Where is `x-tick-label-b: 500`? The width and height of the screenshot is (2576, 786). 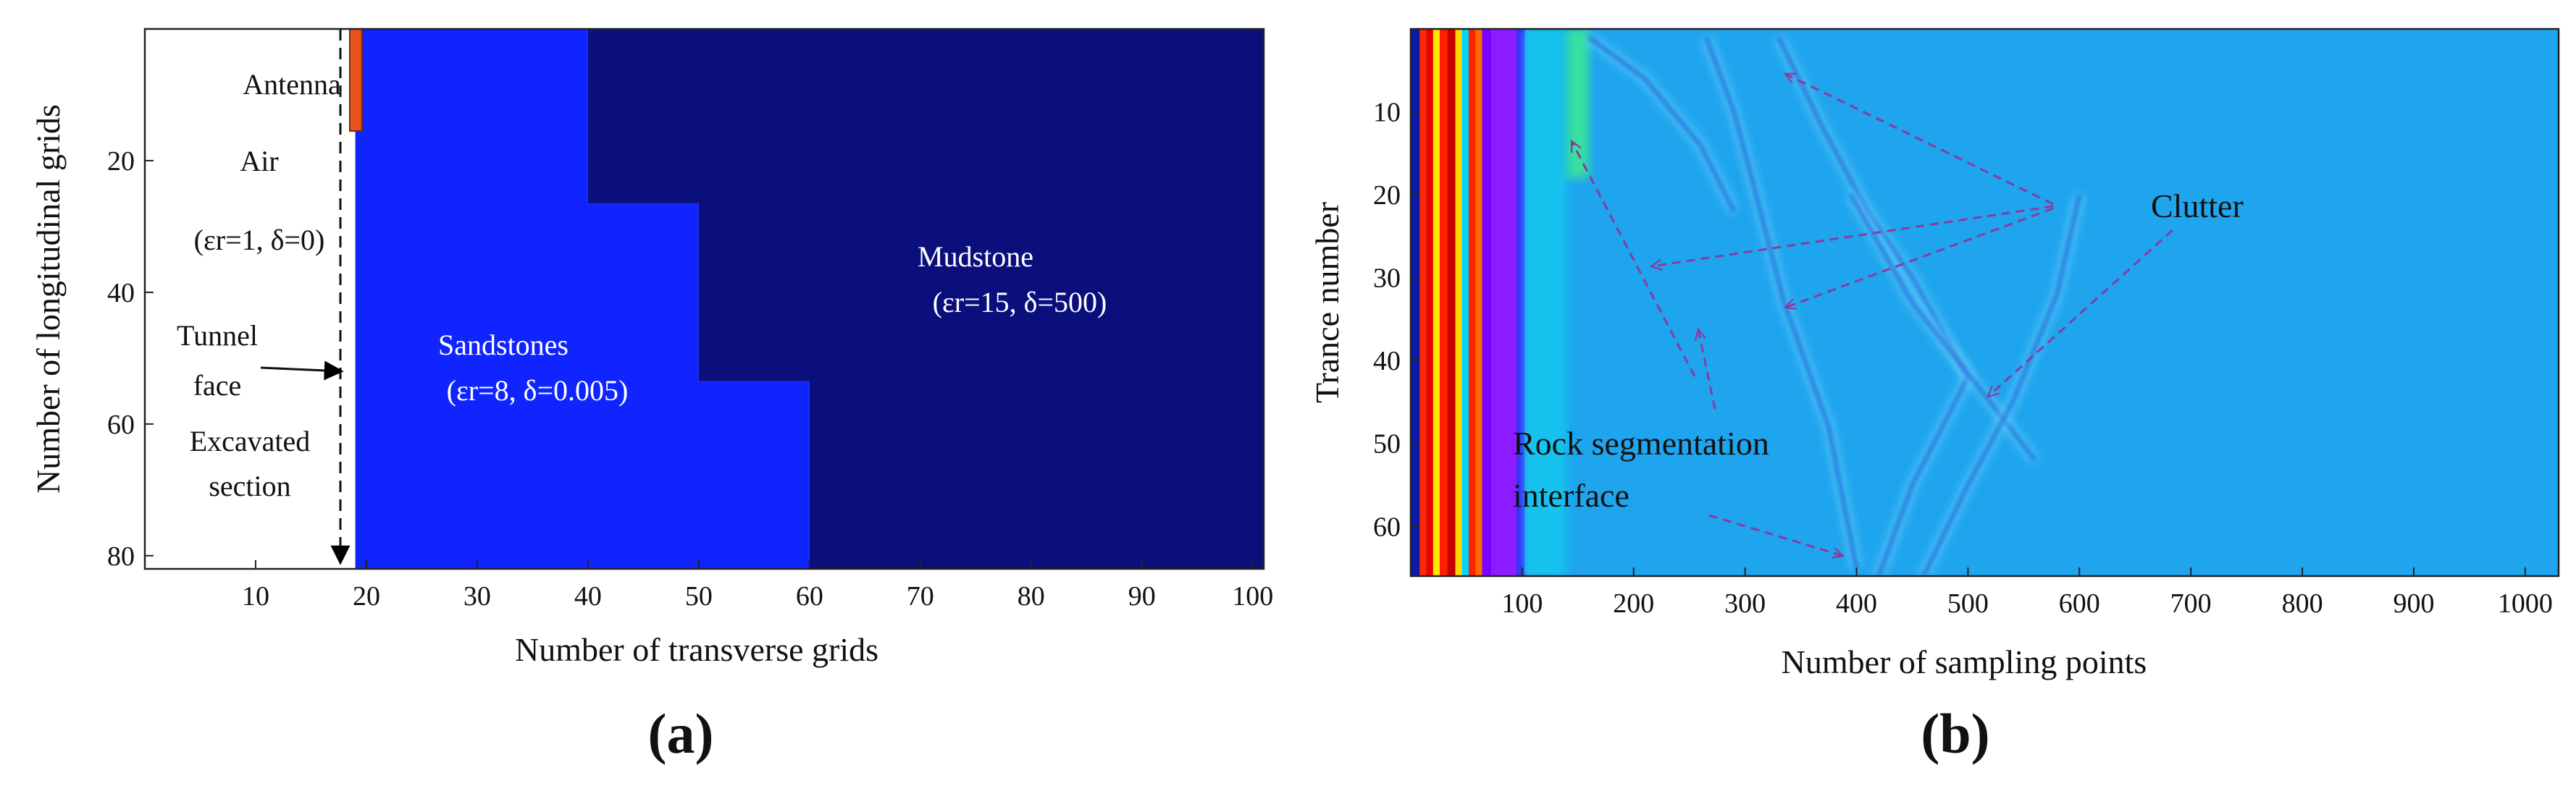
x-tick-label-b: 500 is located at coordinates (1968, 603).